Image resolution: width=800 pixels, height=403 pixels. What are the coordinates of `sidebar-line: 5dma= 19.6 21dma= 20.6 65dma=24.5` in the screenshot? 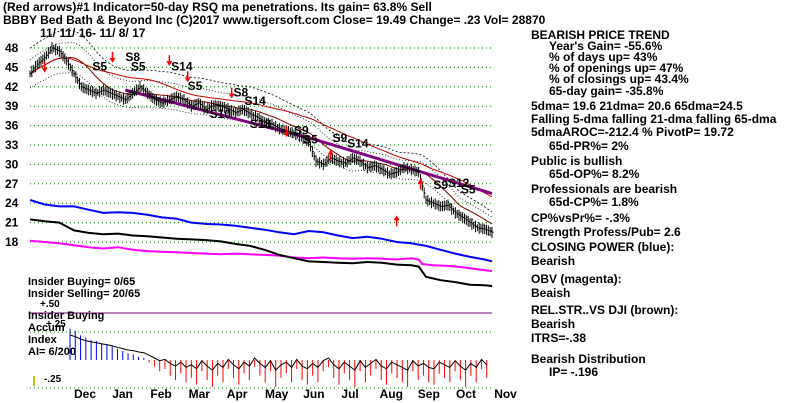 It's located at (637, 106).